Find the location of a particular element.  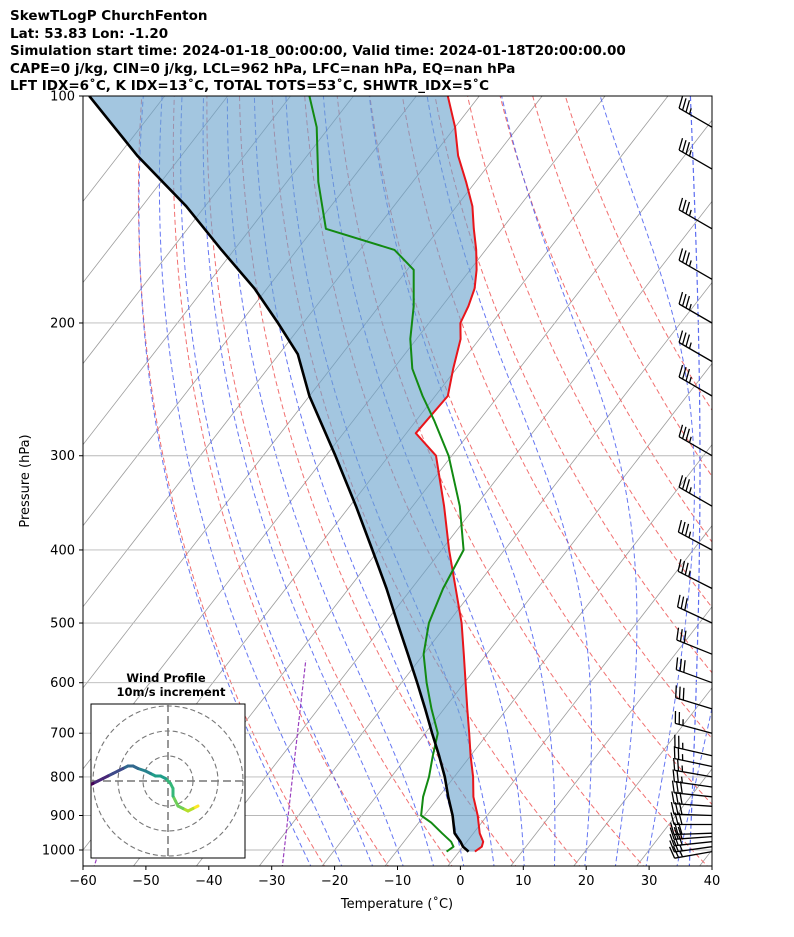

x-tick-label: 20 is located at coordinates (586, 881).